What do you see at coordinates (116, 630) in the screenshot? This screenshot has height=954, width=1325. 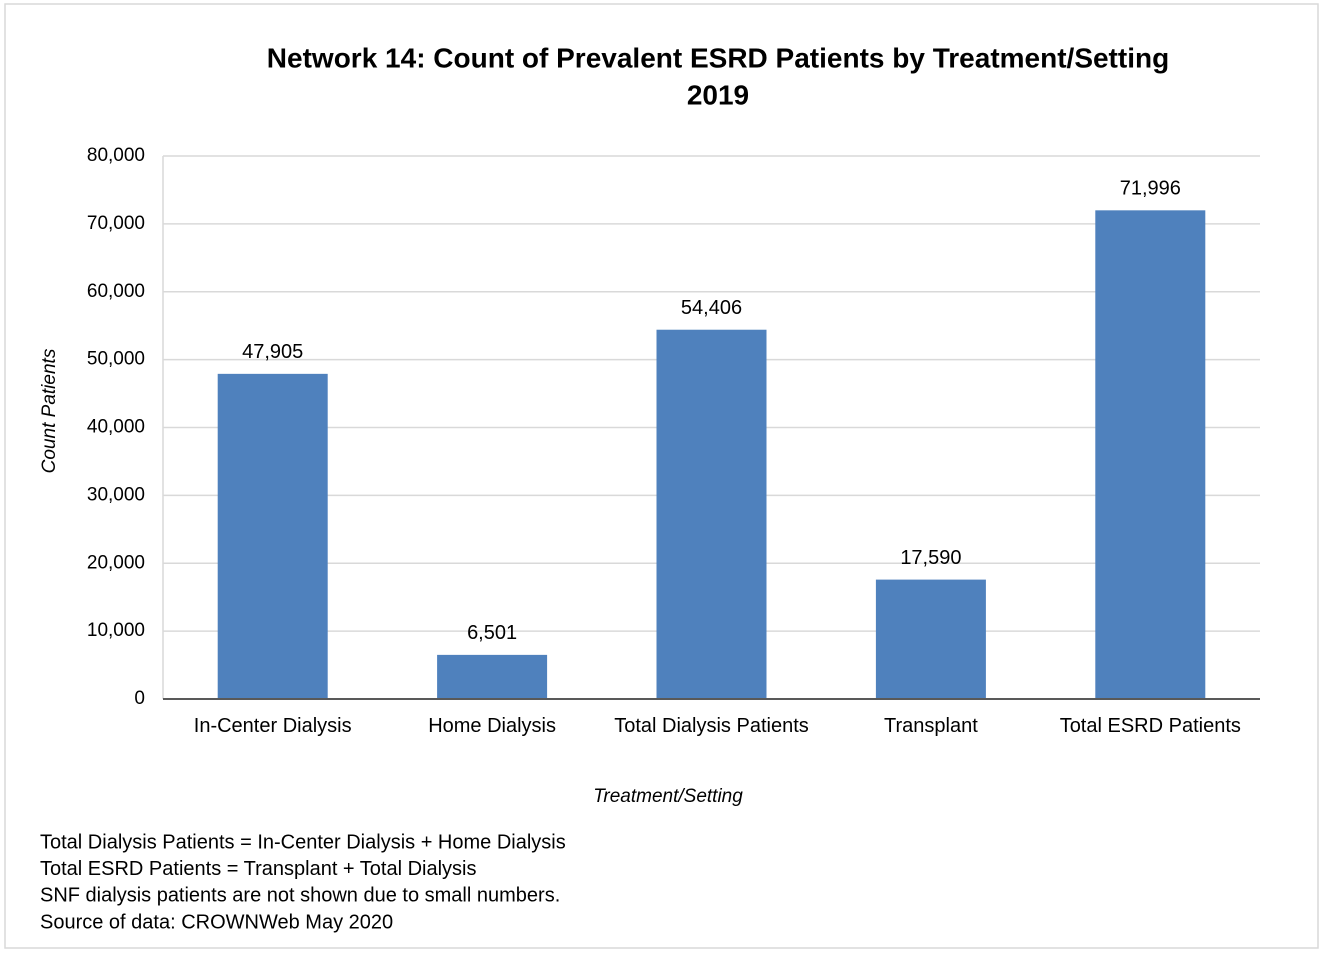 I see `y-tick-label: 10,000` at bounding box center [116, 630].